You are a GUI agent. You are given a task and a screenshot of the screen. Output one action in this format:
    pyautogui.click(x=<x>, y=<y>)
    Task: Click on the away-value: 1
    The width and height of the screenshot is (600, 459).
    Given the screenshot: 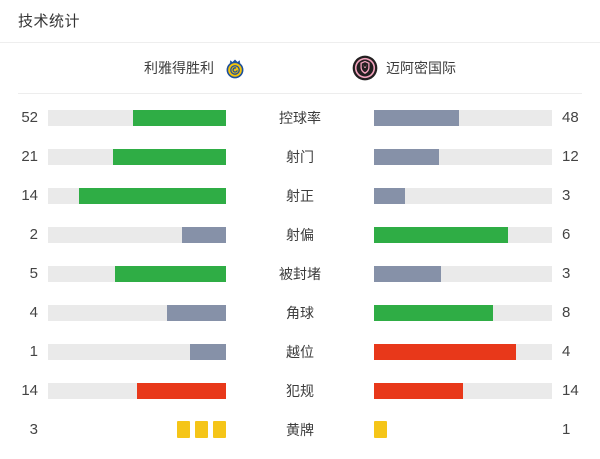 What is the action you would take?
    pyautogui.click(x=566, y=429)
    